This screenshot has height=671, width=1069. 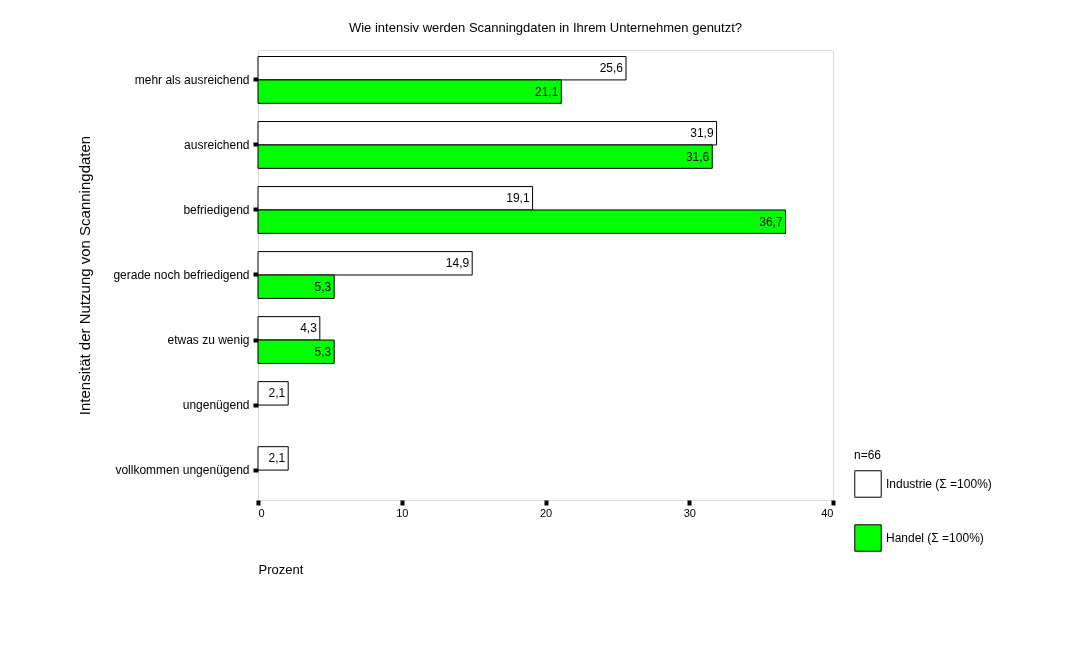 What do you see at coordinates (281, 569) in the screenshot?
I see `x-axis-title: Prozent` at bounding box center [281, 569].